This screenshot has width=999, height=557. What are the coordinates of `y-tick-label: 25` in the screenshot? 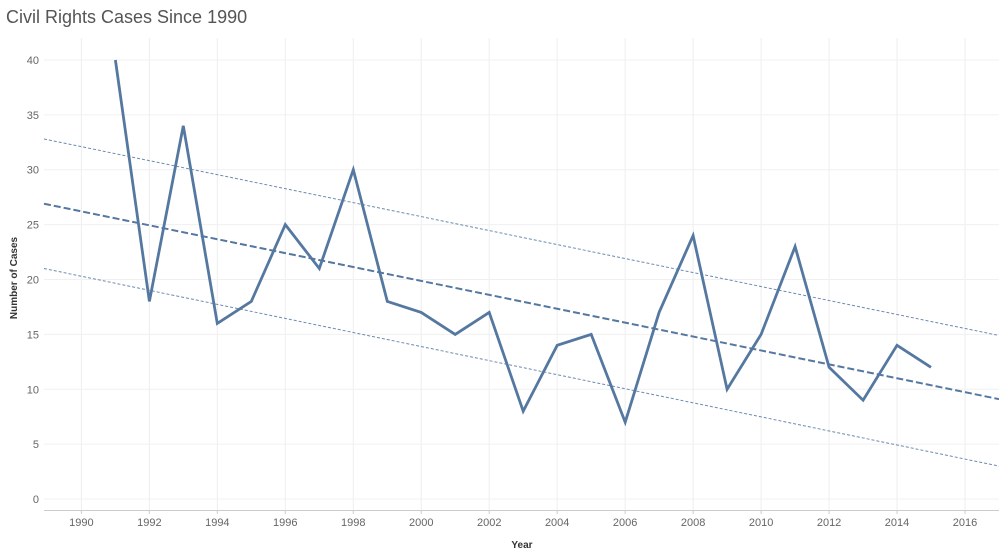 It's located at (33, 226).